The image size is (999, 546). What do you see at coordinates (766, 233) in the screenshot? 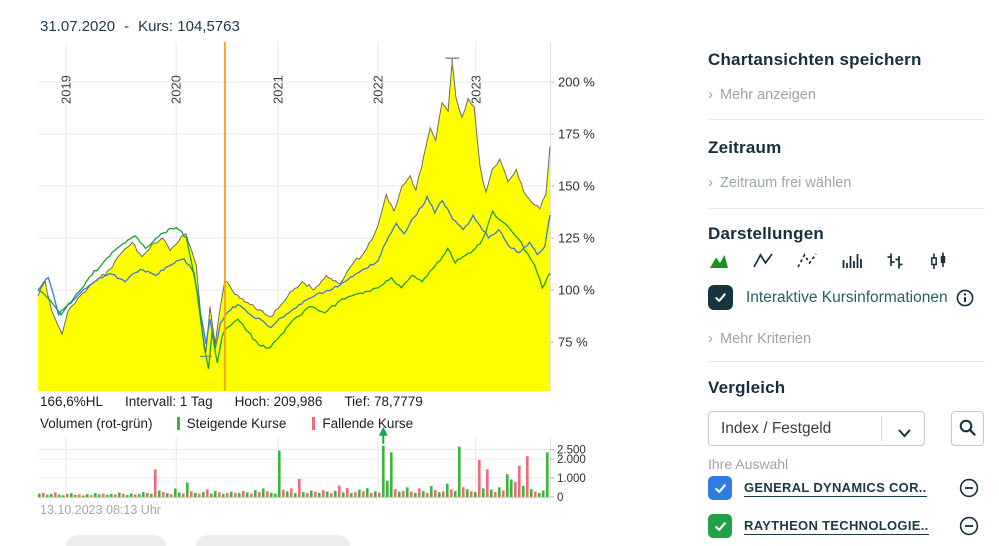
I see `display-heading: Darstellungen` at bounding box center [766, 233].